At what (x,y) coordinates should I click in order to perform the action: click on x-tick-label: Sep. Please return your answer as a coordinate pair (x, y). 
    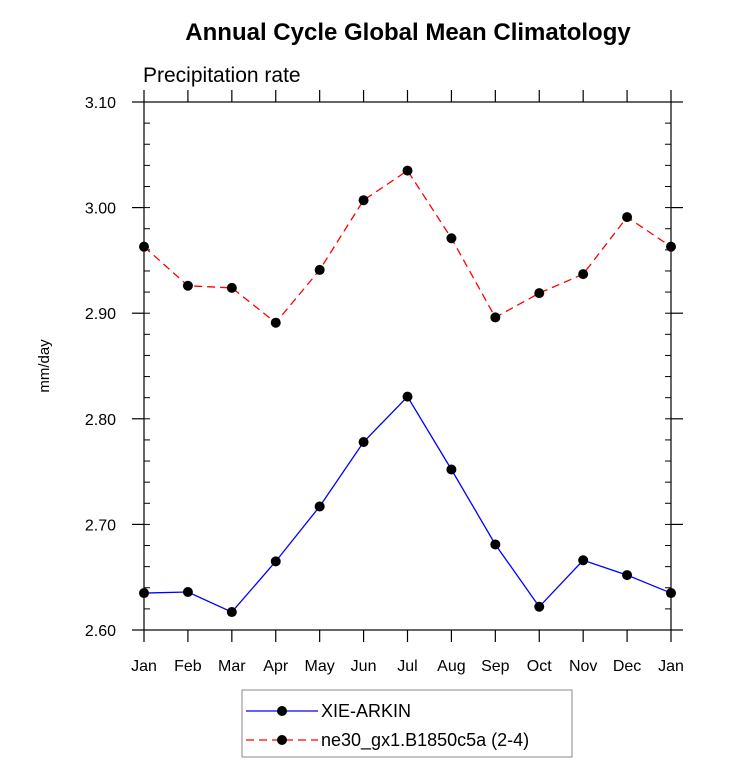
    Looking at the image, I should click on (495, 666).